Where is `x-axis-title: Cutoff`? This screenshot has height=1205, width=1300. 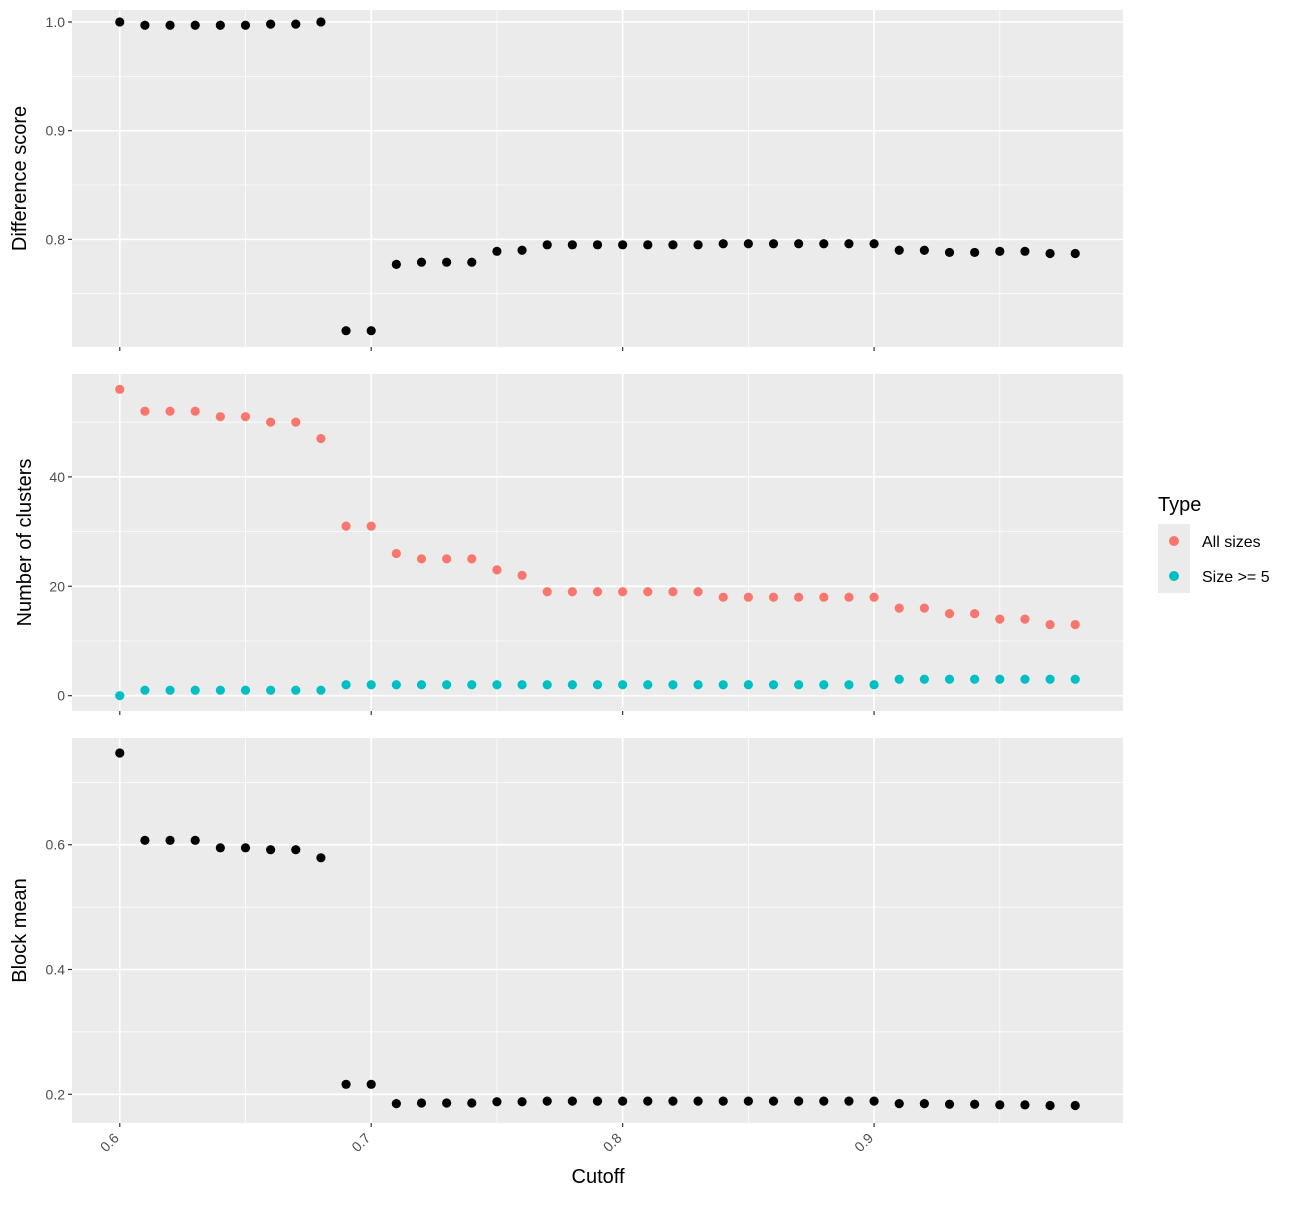
x-axis-title: Cutoff is located at coordinates (598, 1177).